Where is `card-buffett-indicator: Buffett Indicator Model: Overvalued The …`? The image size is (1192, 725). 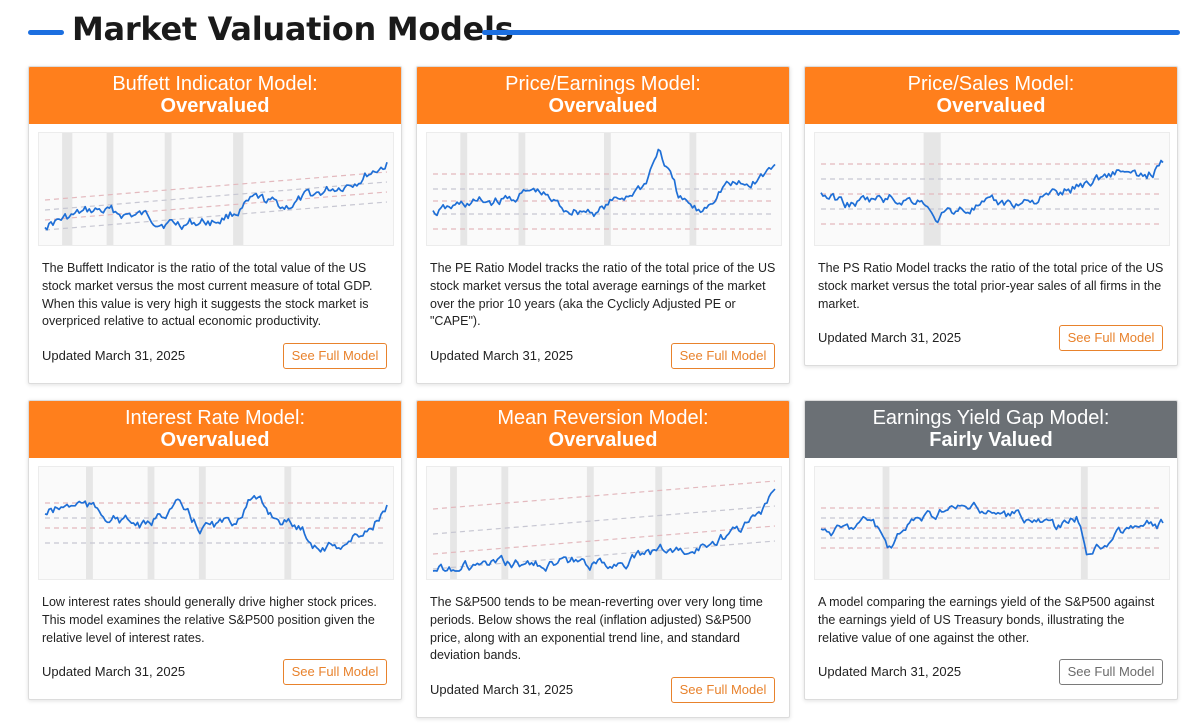 card-buffett-indicator: Buffett Indicator Model: Overvalued The … is located at coordinates (215, 225).